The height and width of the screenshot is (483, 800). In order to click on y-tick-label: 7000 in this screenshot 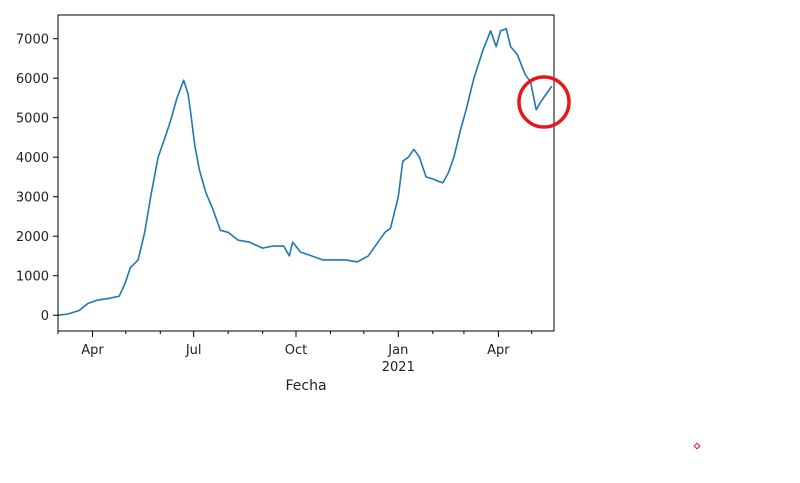, I will do `click(32, 40)`.